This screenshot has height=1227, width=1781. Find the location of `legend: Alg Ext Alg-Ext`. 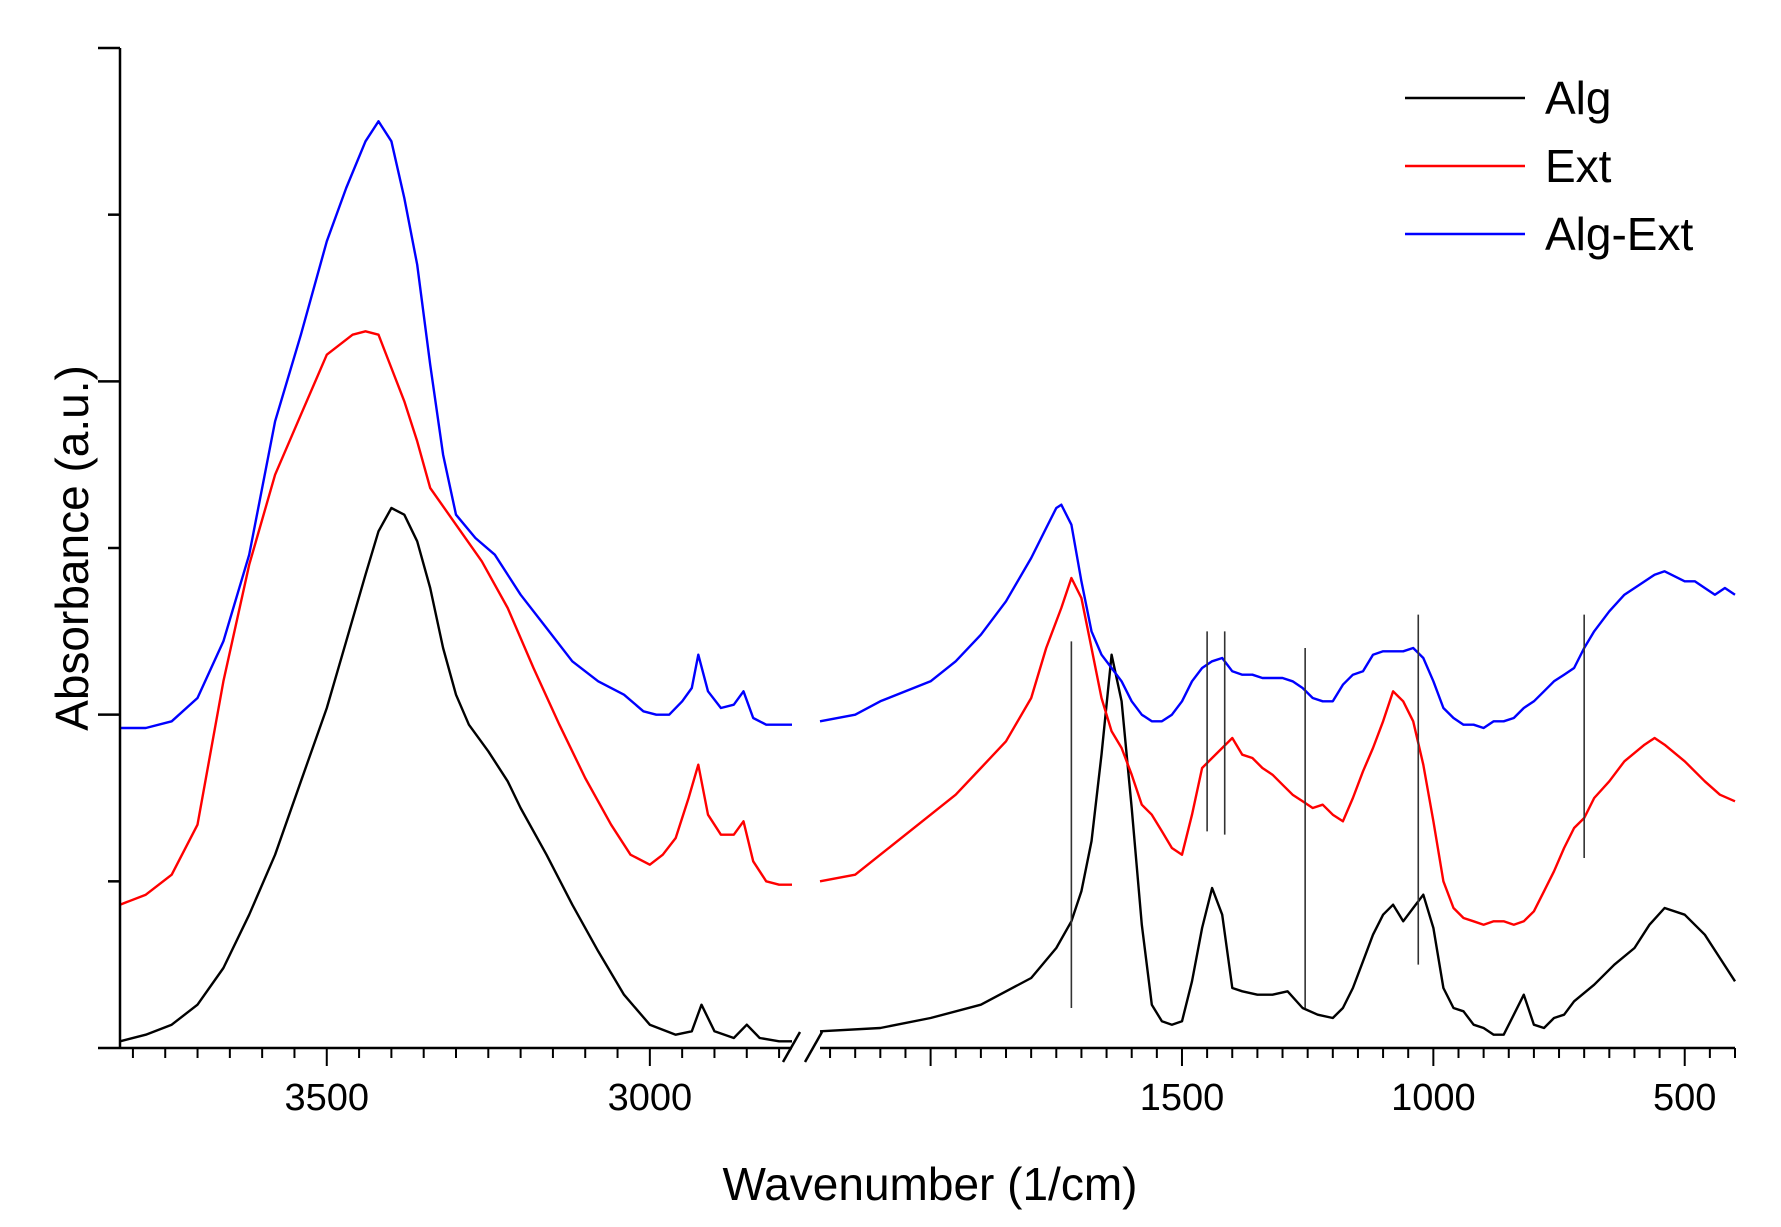

legend: Alg Ext Alg-Ext is located at coordinates (1549, 166).